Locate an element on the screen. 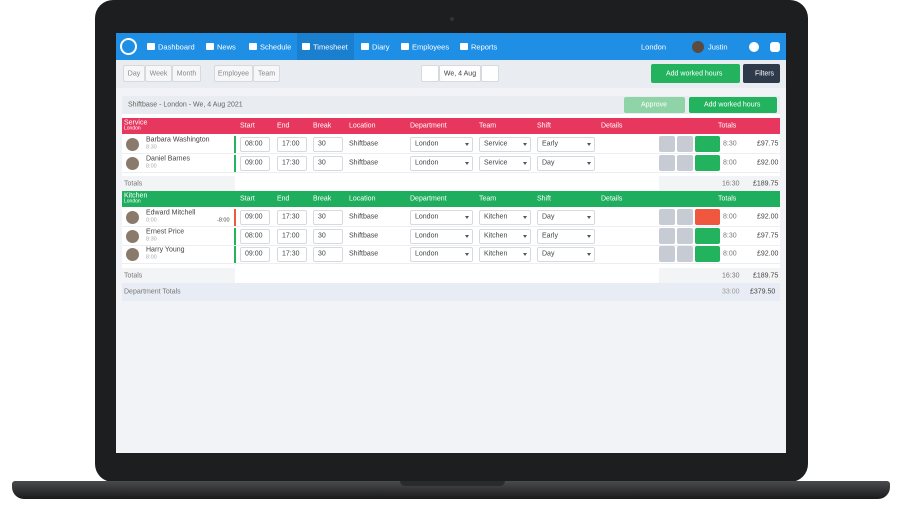  add-hours-button is located at coordinates (733, 105).